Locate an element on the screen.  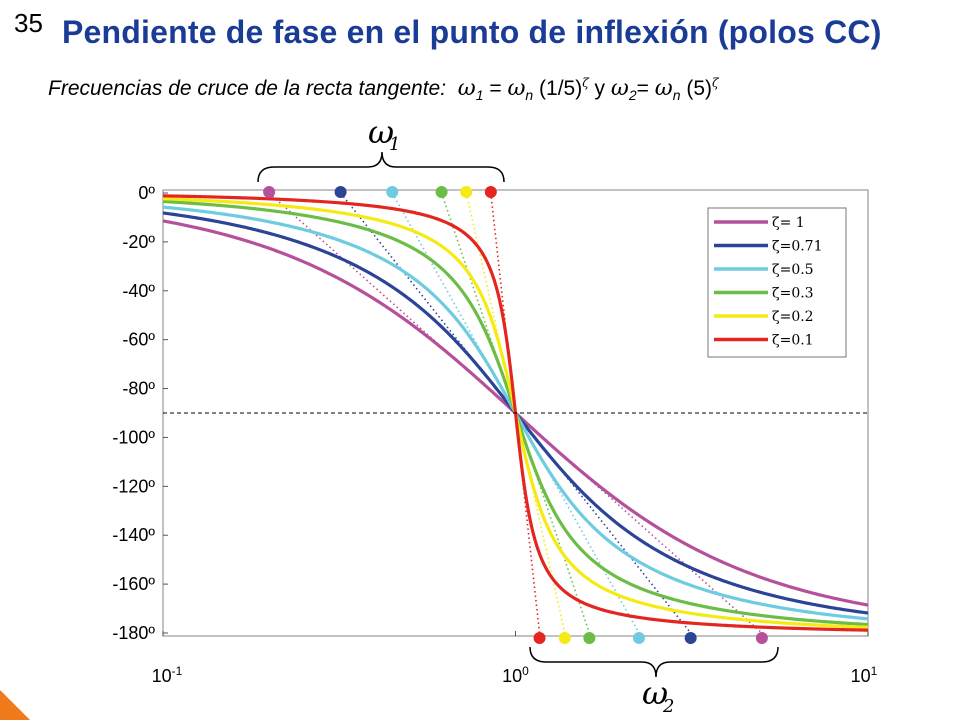
y-tick-label: -80º is located at coordinates (138, 389).